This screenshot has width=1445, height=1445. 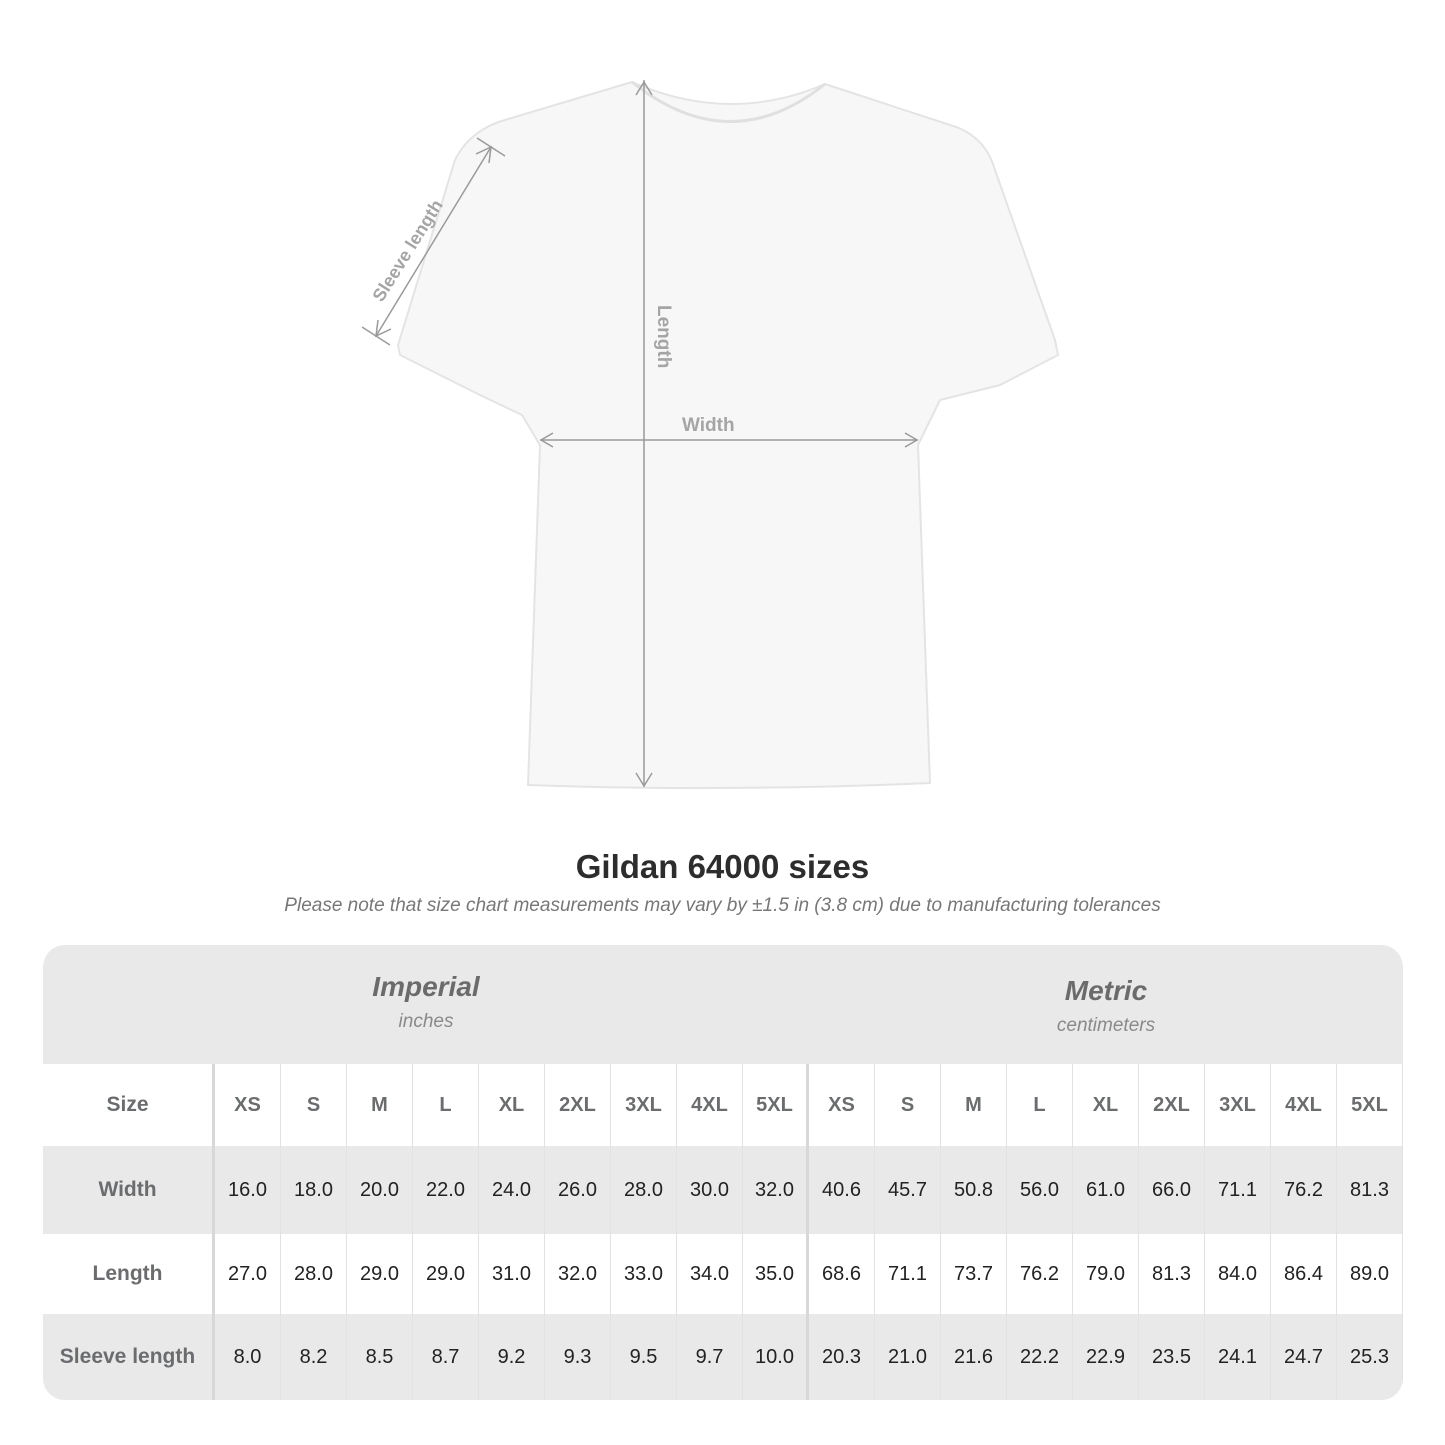 I want to click on metric-value-cell: 45.7, so click(x=908, y=1190).